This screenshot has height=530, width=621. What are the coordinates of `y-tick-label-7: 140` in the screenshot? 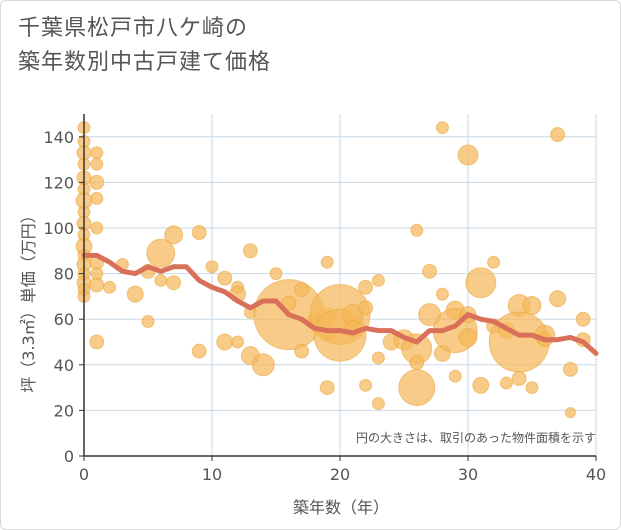 It's located at (58, 137).